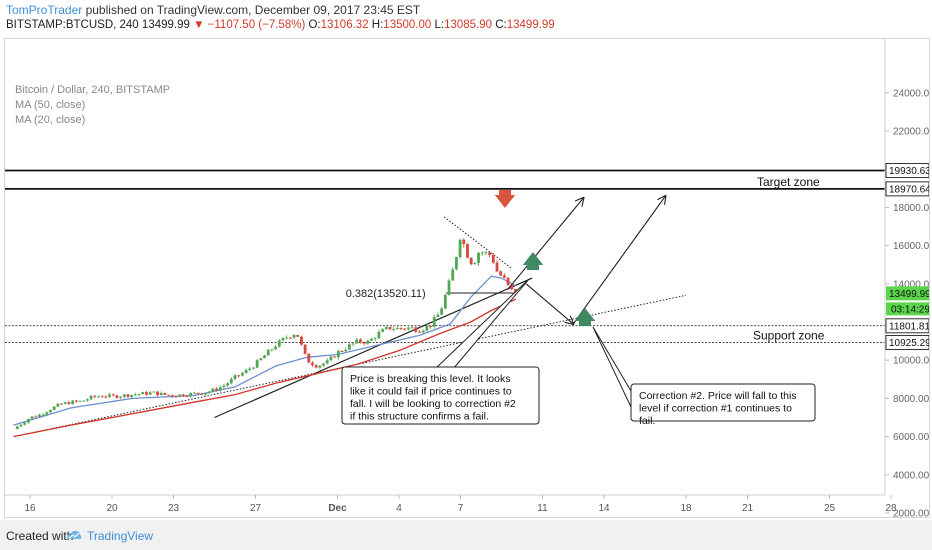 The height and width of the screenshot is (550, 932). Describe the element at coordinates (30, 508) in the screenshot. I see `time-tick-label: 16` at that location.